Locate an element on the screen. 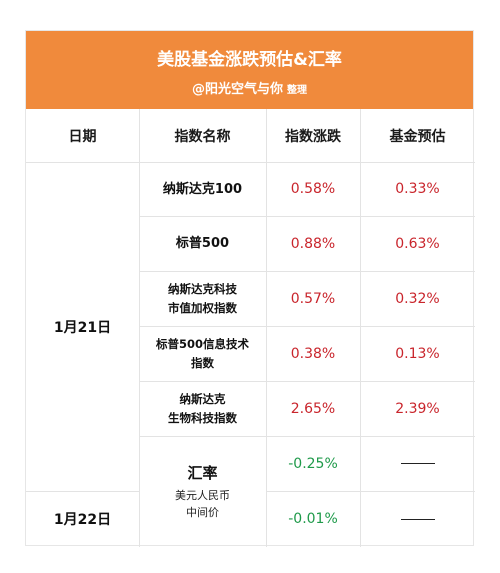 The width and height of the screenshot is (500, 573). fx-change-value: -0.01% is located at coordinates (313, 519).